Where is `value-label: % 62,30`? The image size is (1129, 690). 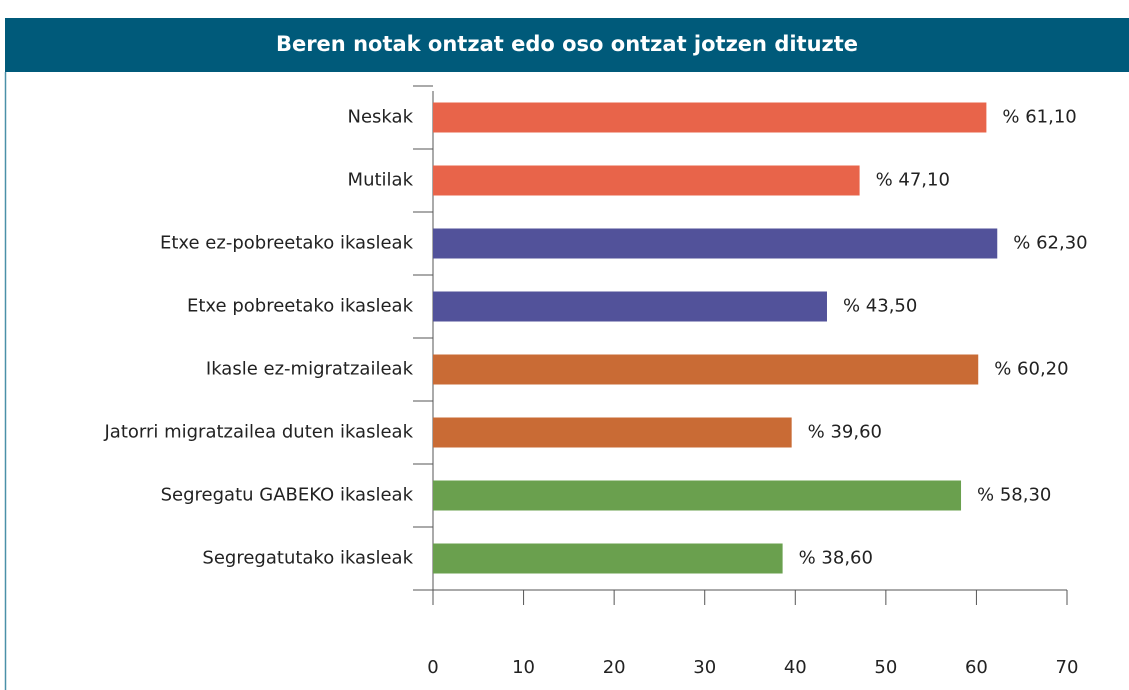 value-label: % 62,30 is located at coordinates (1050, 243).